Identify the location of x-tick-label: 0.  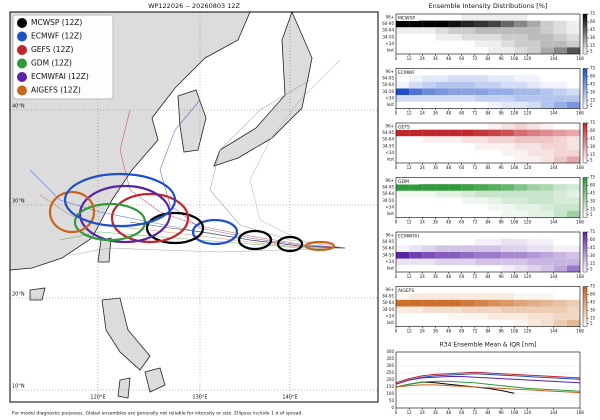
(396, 58).